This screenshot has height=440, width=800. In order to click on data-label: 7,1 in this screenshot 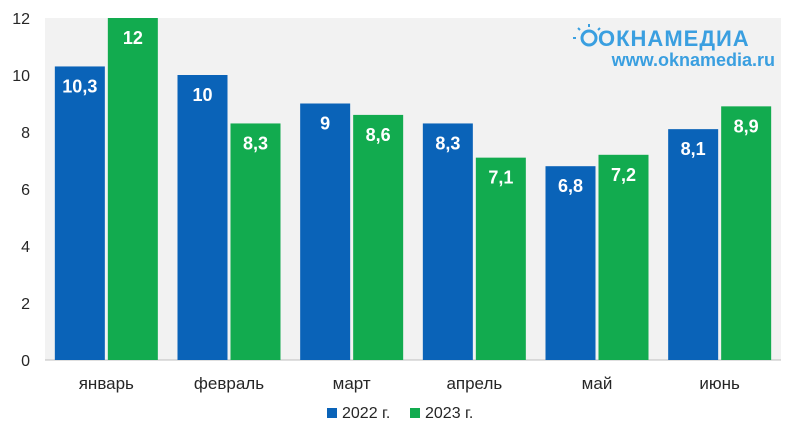, I will do `click(500, 178)`.